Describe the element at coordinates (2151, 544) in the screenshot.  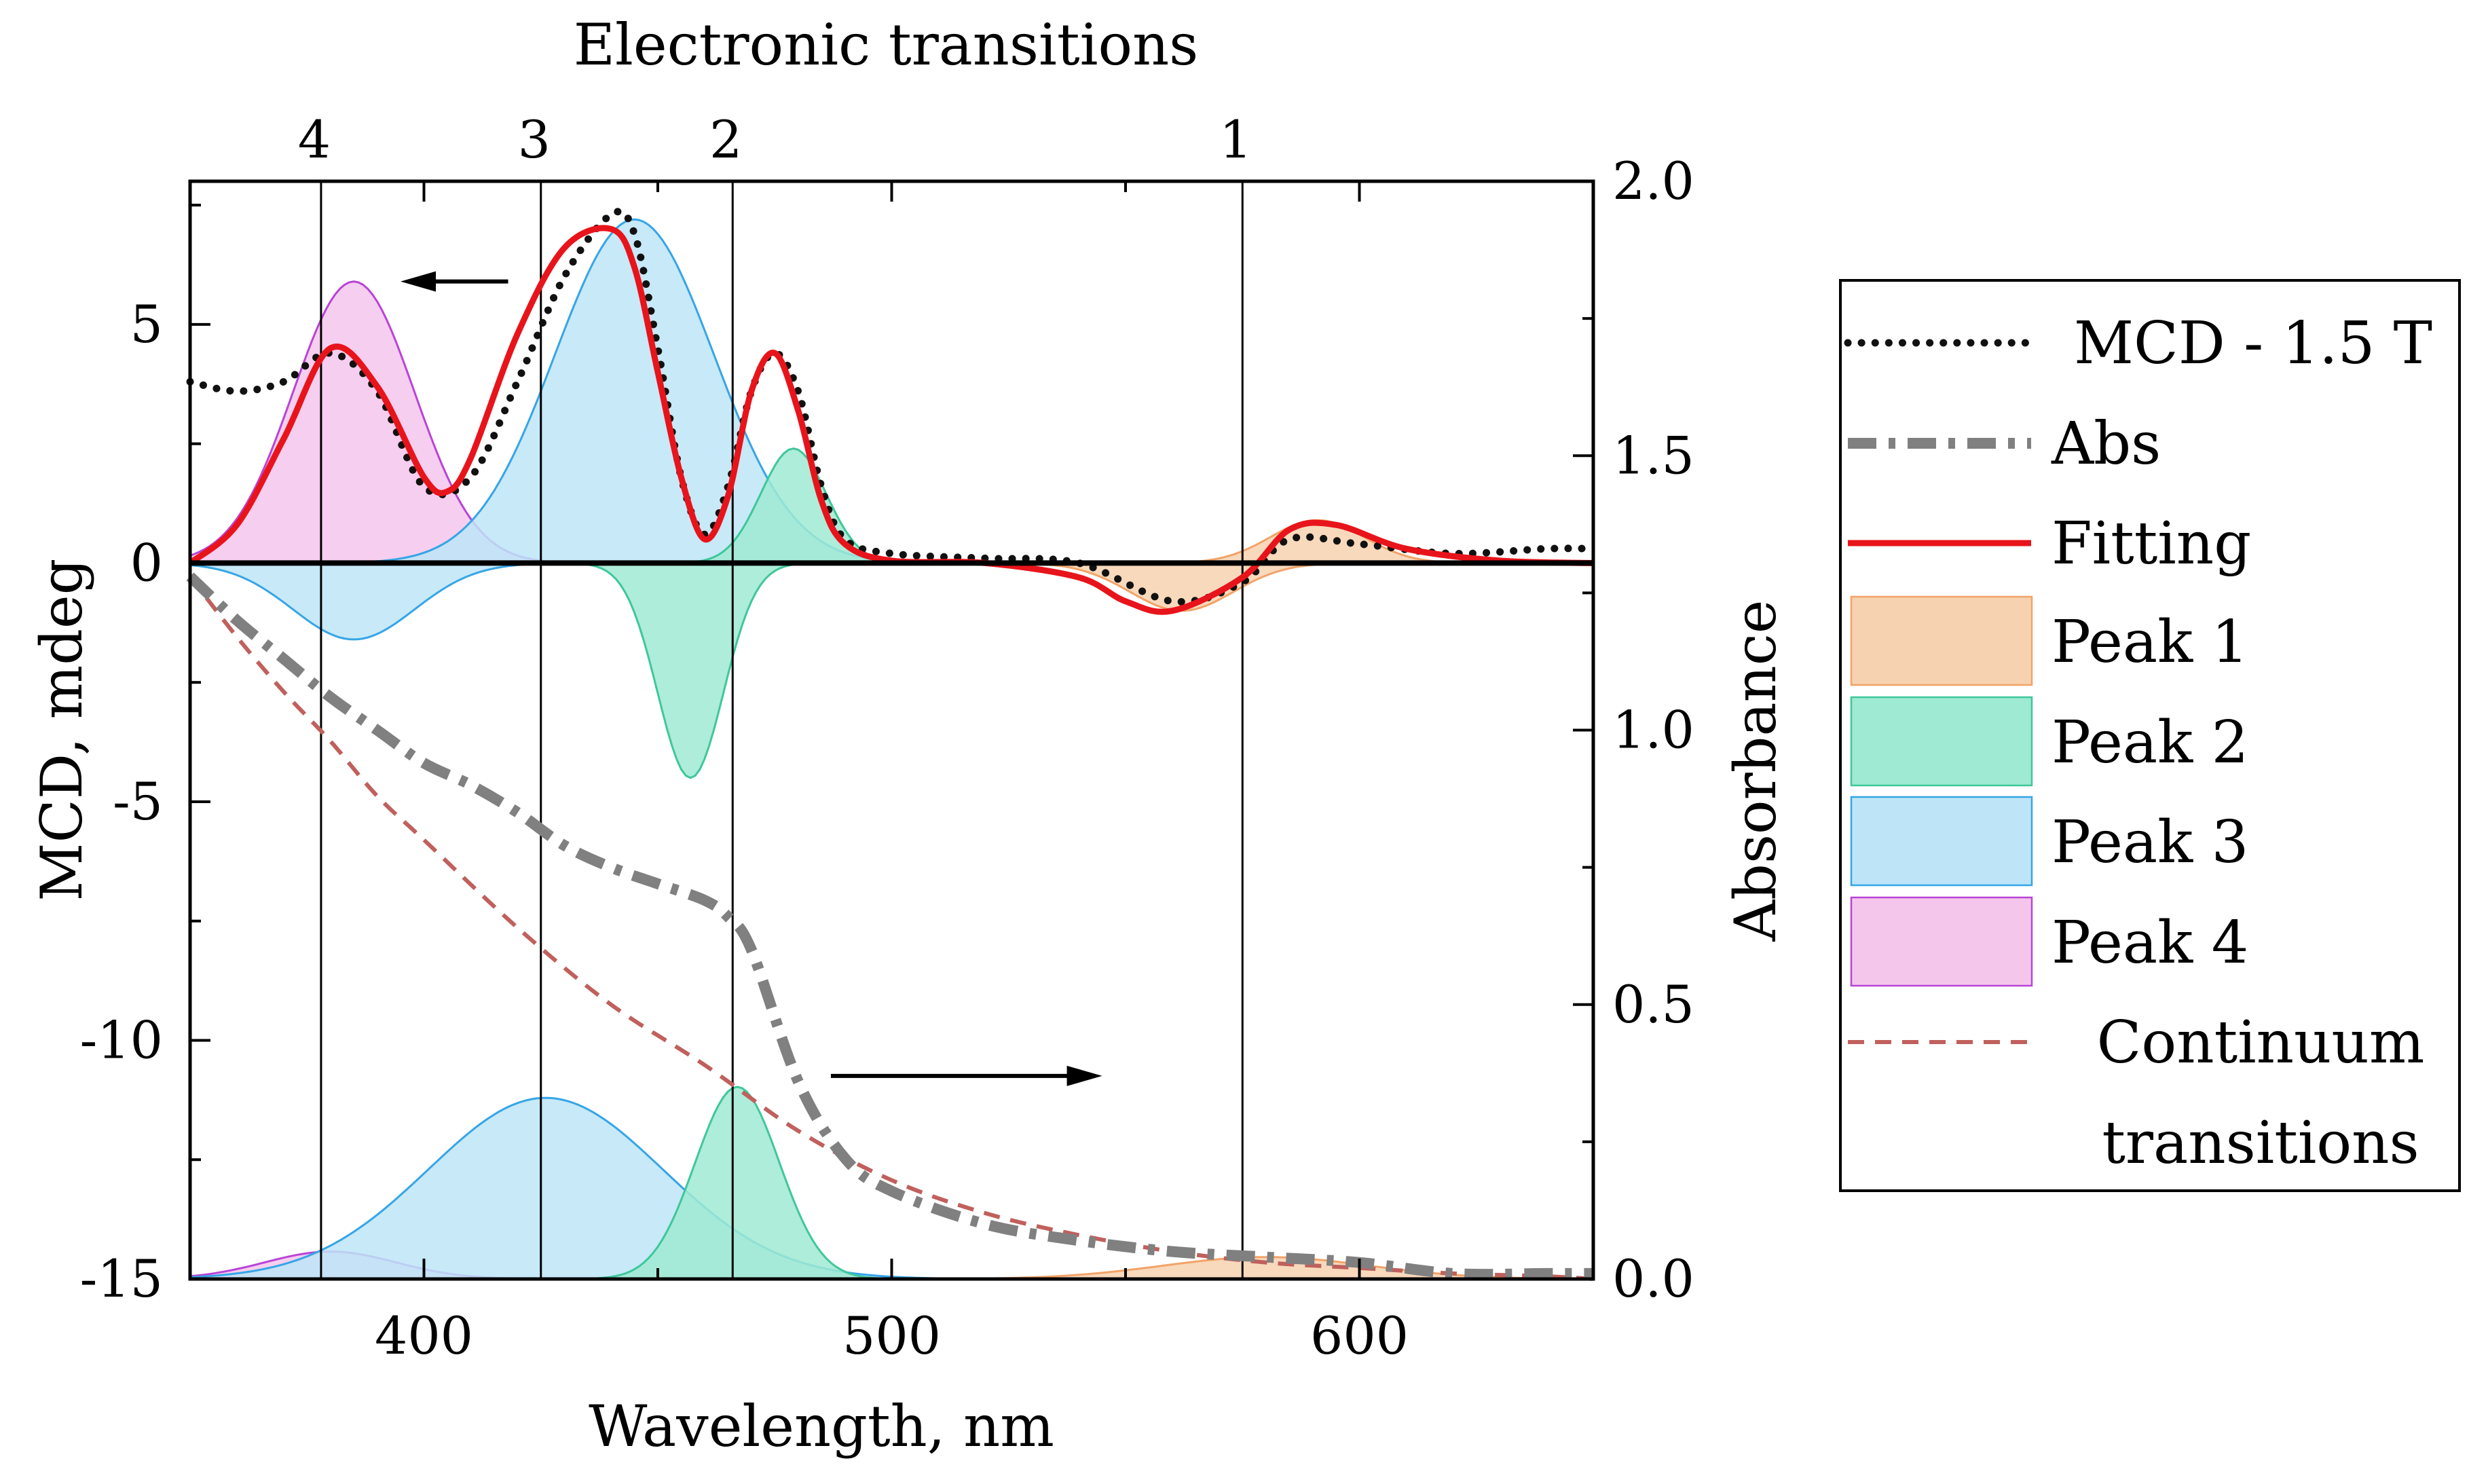
I see `legend-fitting-label: Fitting` at that location.